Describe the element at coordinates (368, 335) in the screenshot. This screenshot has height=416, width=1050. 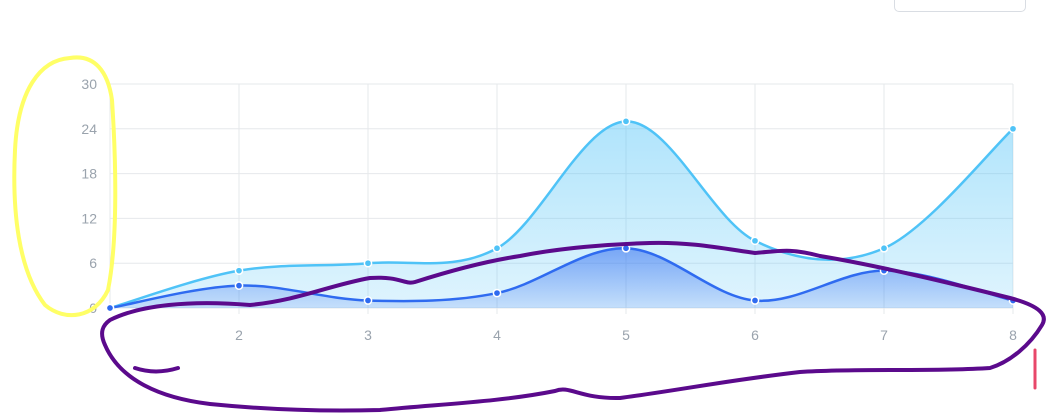
I see `x-tick-label: 3` at that location.